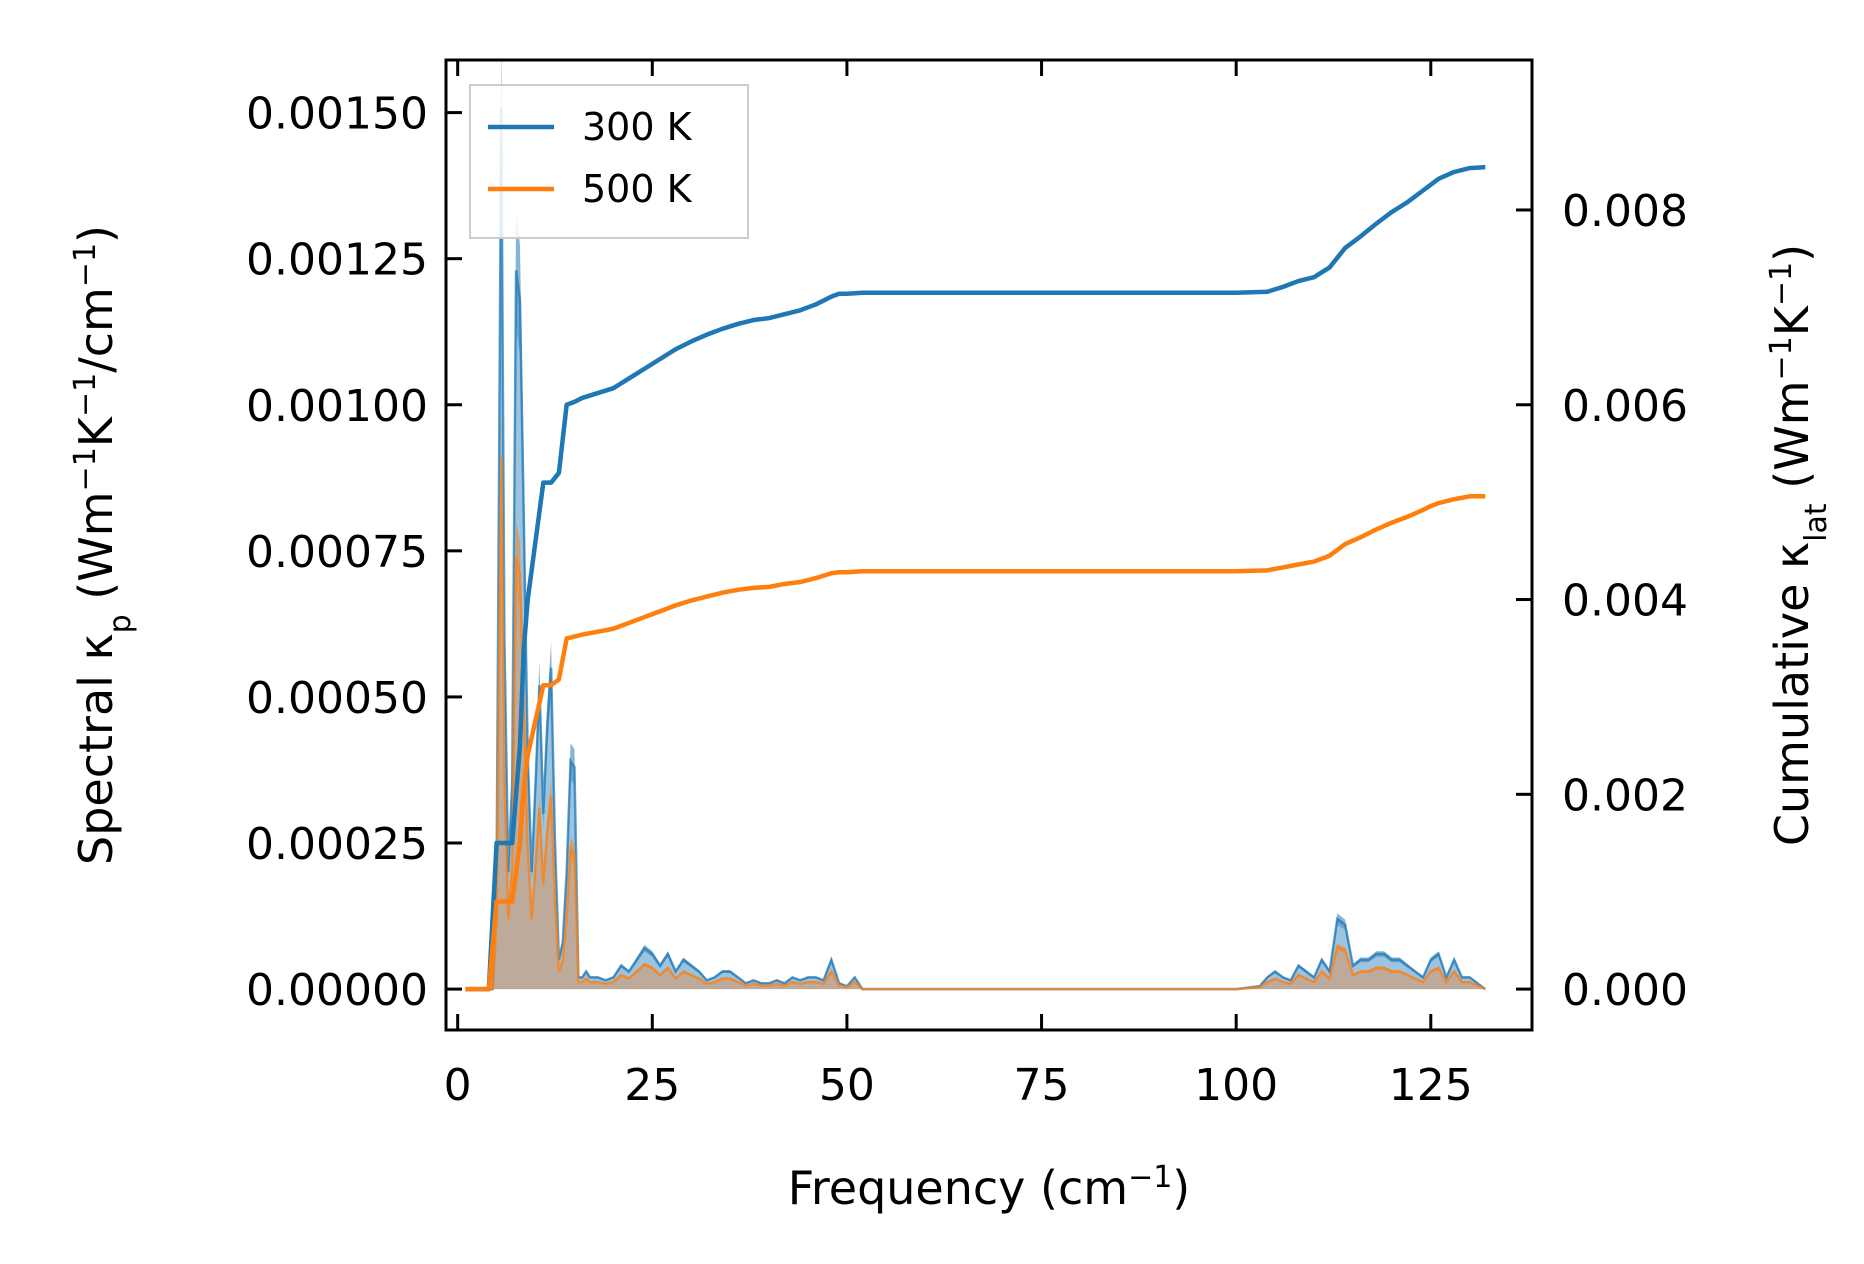  Describe the element at coordinates (989, 1188) in the screenshot. I see `x-axis-title: Frequency (cm−1)` at that location.